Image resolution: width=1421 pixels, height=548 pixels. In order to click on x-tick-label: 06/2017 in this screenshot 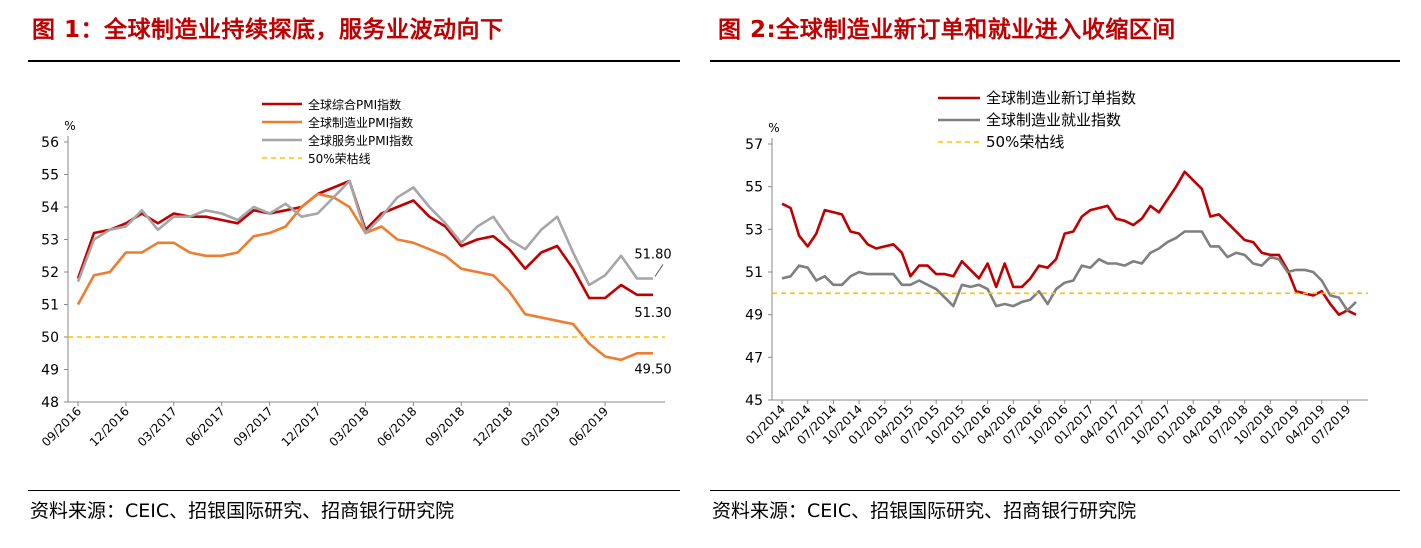, I will do `click(205, 426)`.